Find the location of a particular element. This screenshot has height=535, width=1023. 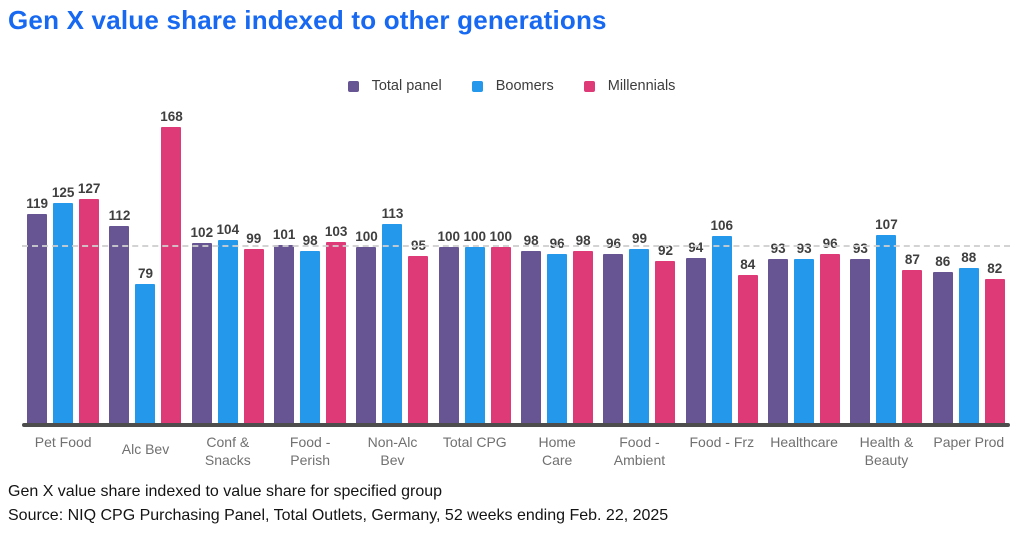

bar-group-home-care: 98 96 98 is located at coordinates (557, 263).